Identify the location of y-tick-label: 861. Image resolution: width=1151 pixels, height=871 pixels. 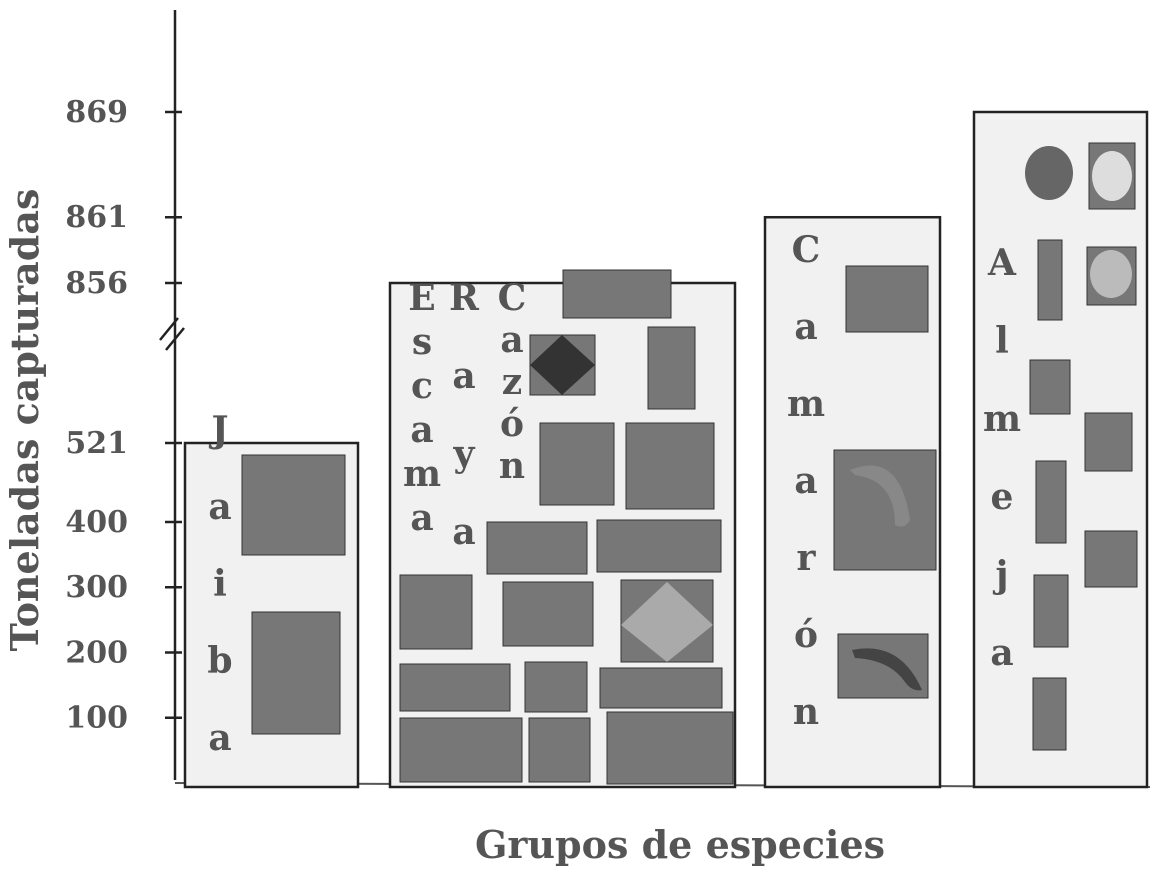
(96, 217).